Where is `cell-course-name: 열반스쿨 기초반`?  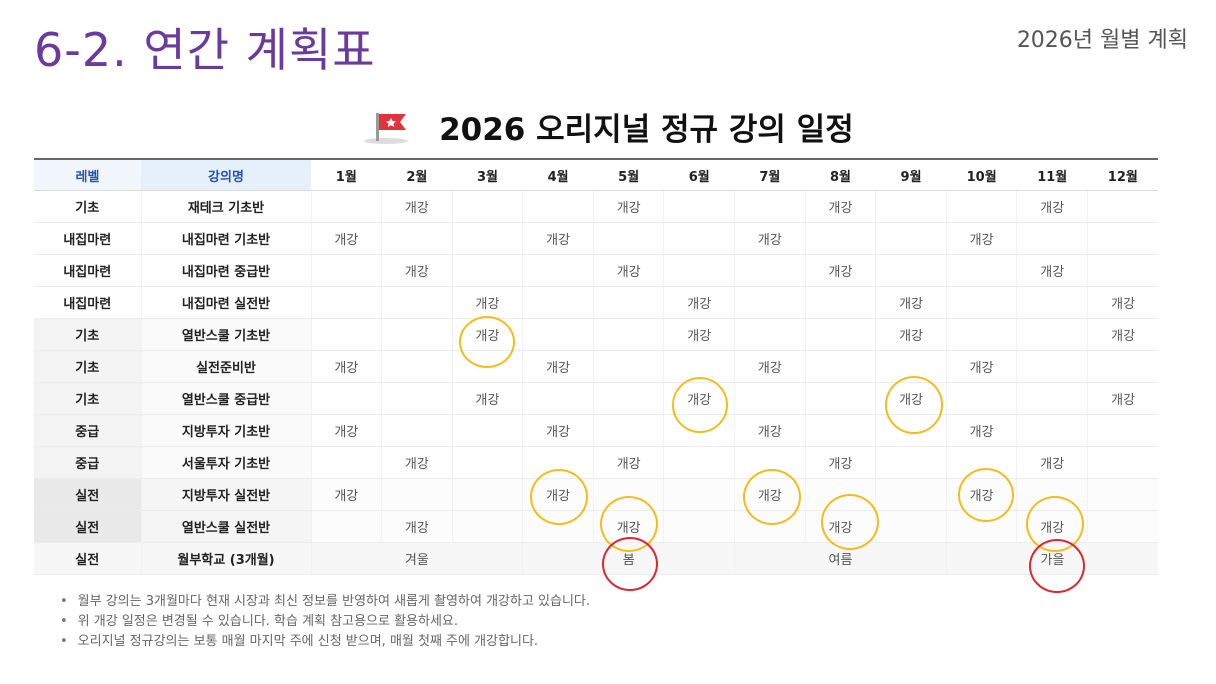
cell-course-name: 열반스쿨 기초반 is located at coordinates (225, 334).